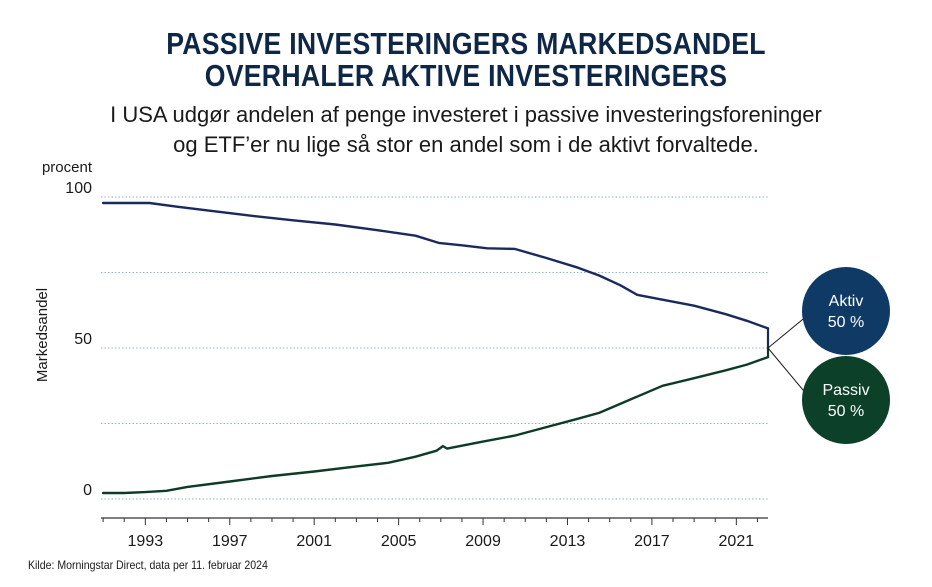 The height and width of the screenshot is (587, 932). What do you see at coordinates (146, 541) in the screenshot?
I see `x-tick-label: 1993` at bounding box center [146, 541].